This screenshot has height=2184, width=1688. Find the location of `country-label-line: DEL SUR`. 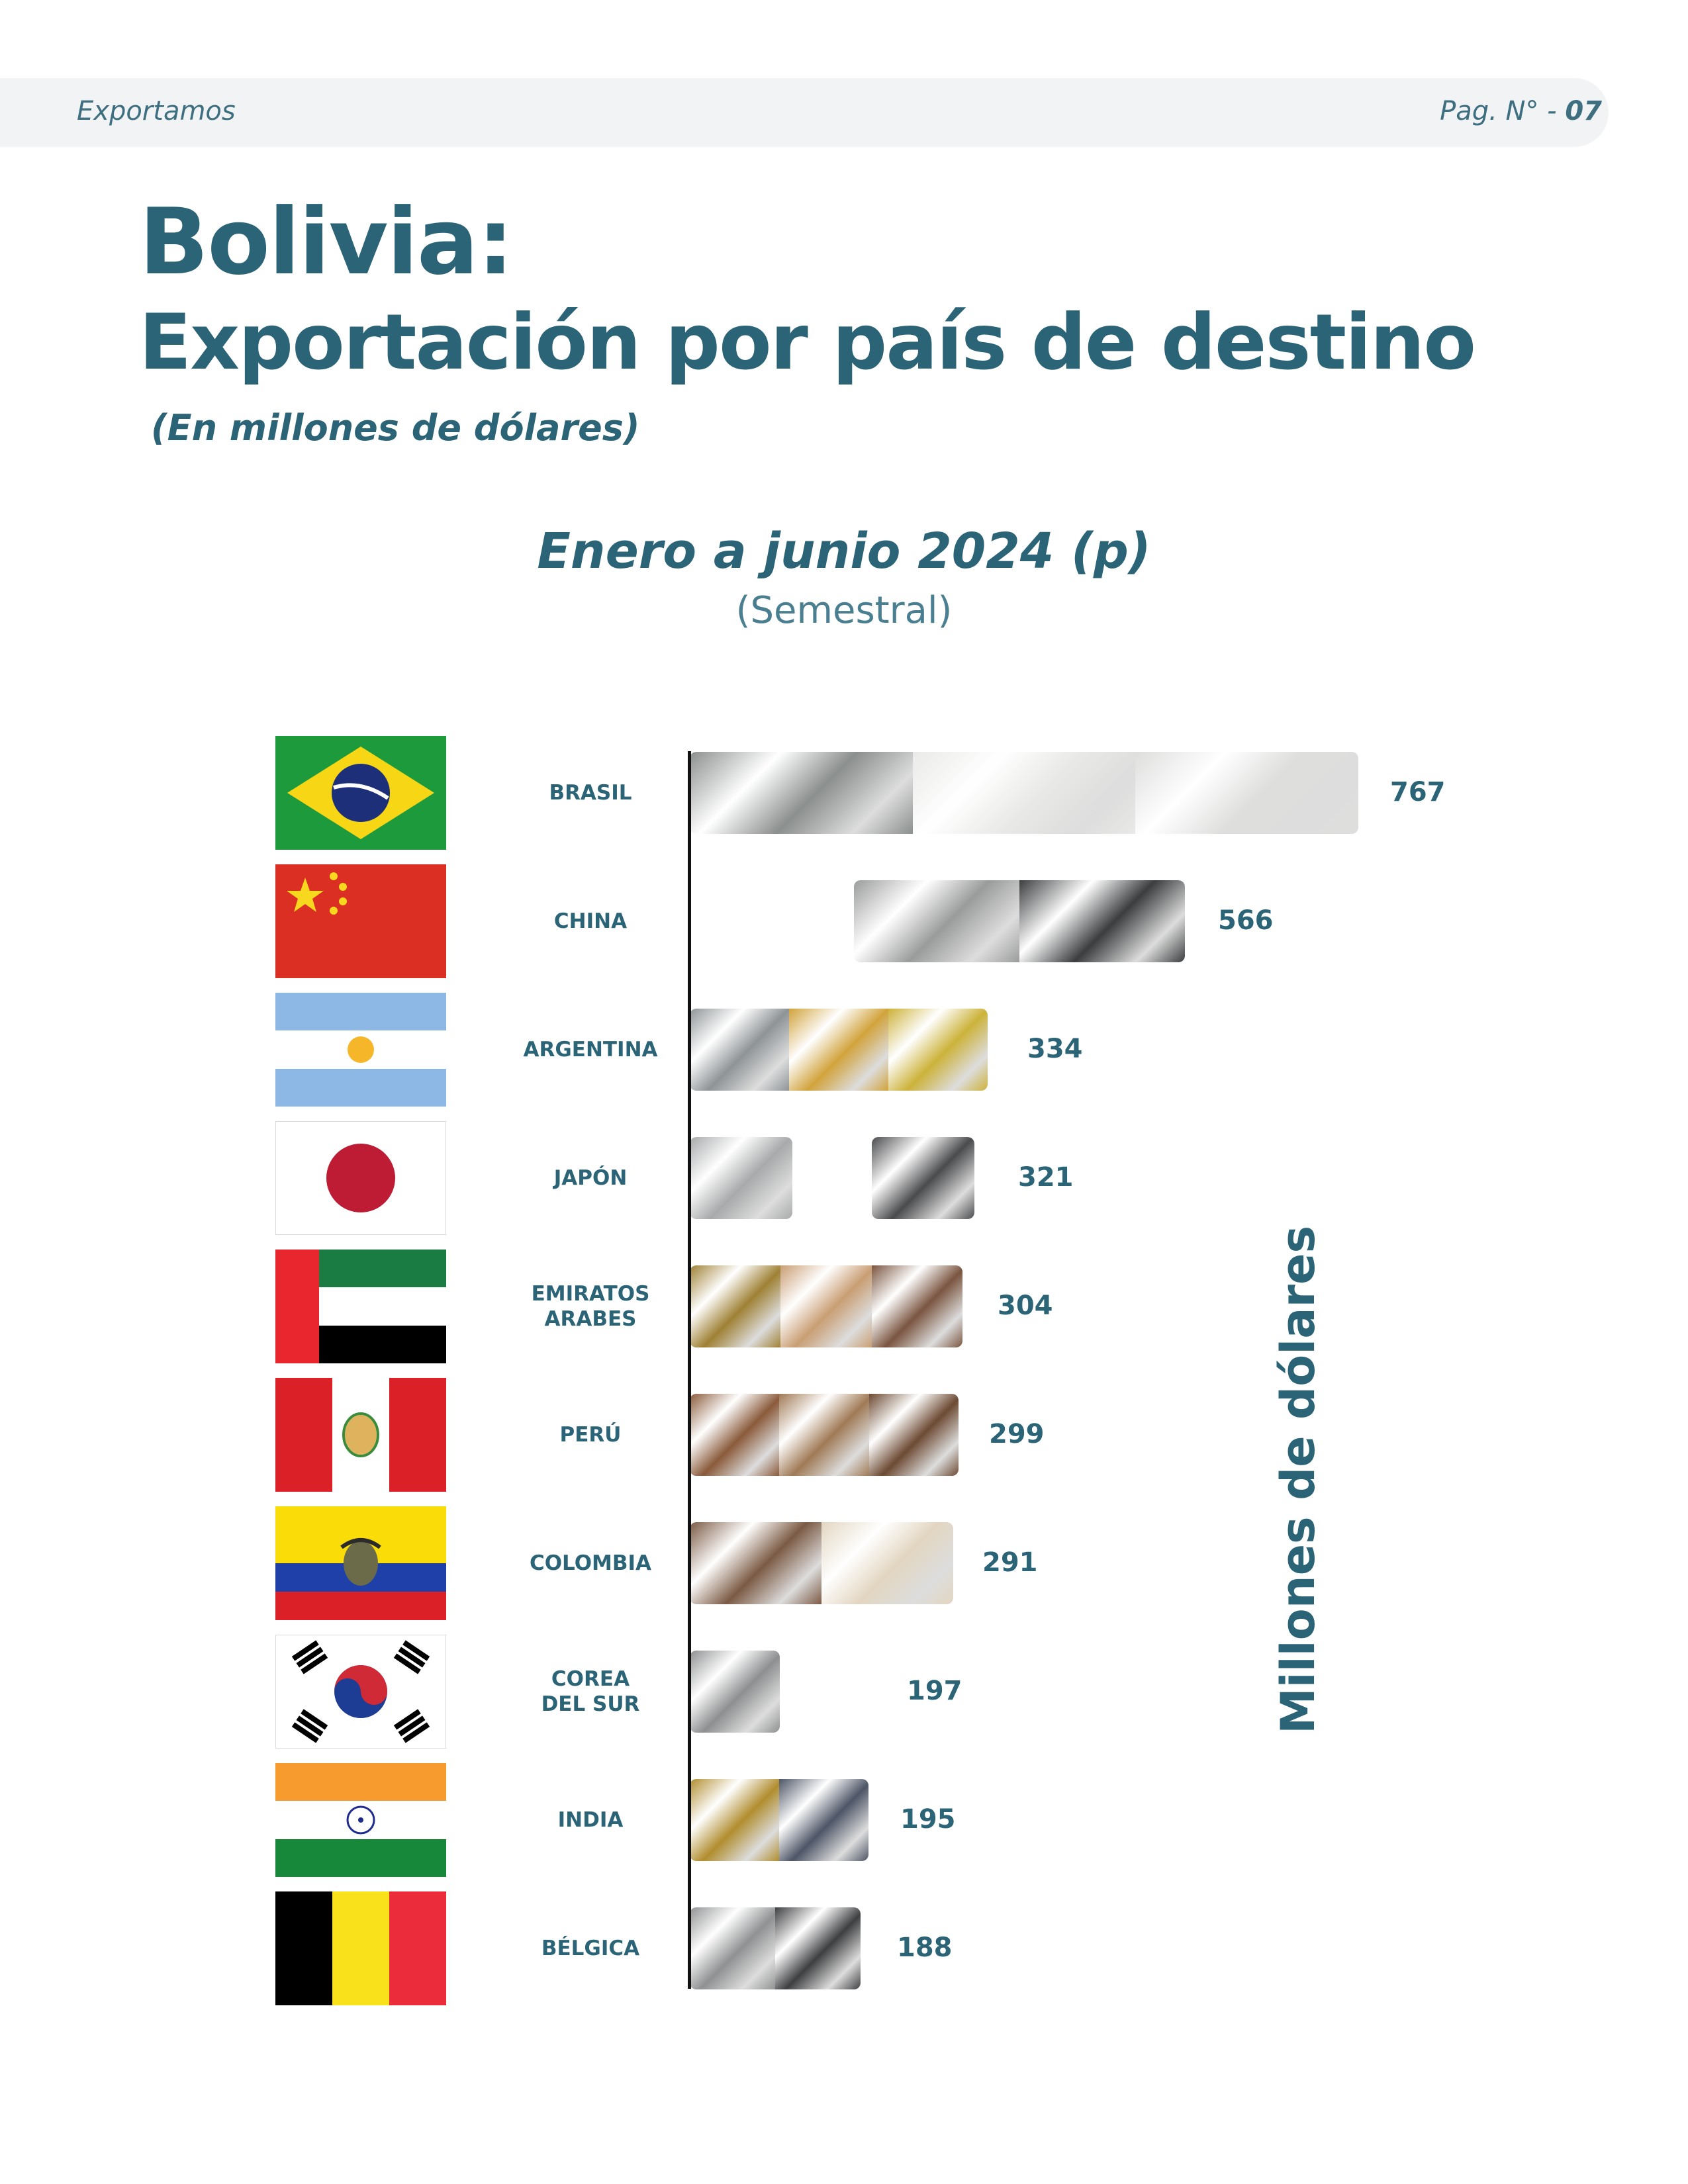

country-label-line: DEL SUR is located at coordinates (590, 1704).